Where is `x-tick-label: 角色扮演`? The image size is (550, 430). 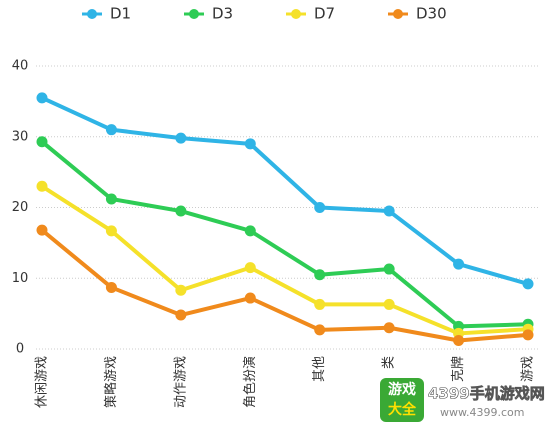 x-tick-label: 角色扮演 is located at coordinates (250, 382).